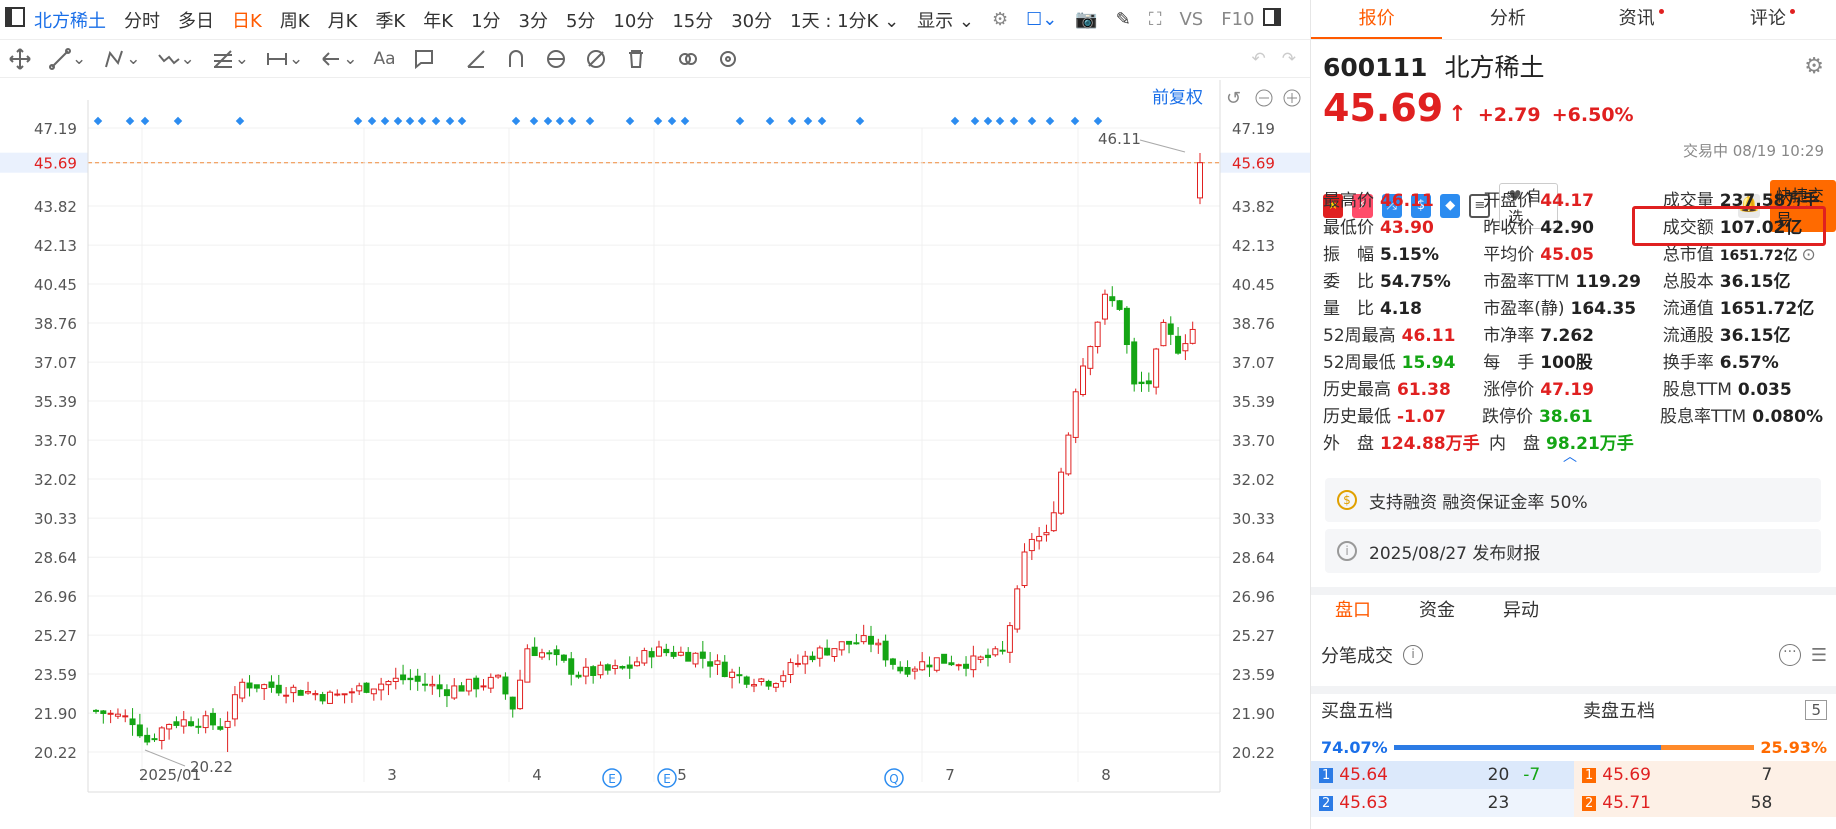 Image resolution: width=1836 pixels, height=829 pixels. What do you see at coordinates (1086, 19) in the screenshot?
I see `camera-icon: 📷` at bounding box center [1086, 19].